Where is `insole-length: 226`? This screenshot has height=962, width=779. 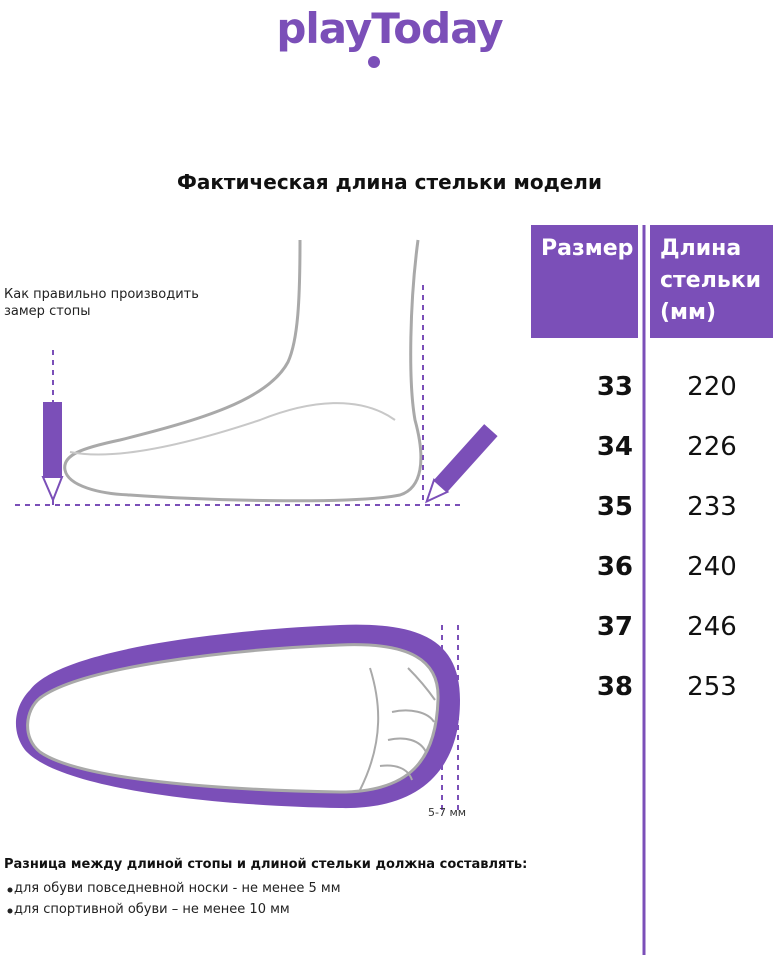 insole-length: 226 is located at coordinates (712, 447).